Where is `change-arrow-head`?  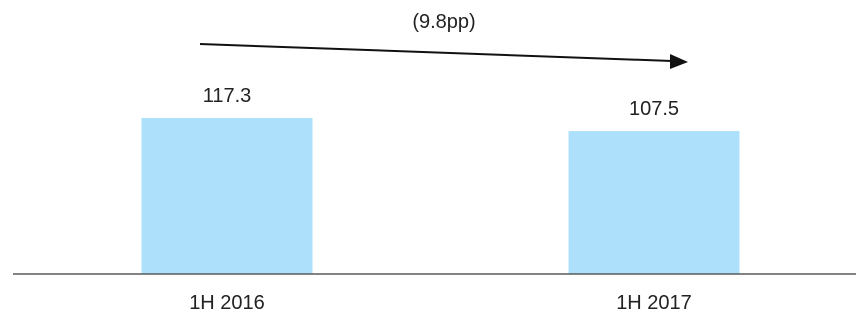
change-arrow-head is located at coordinates (679, 61).